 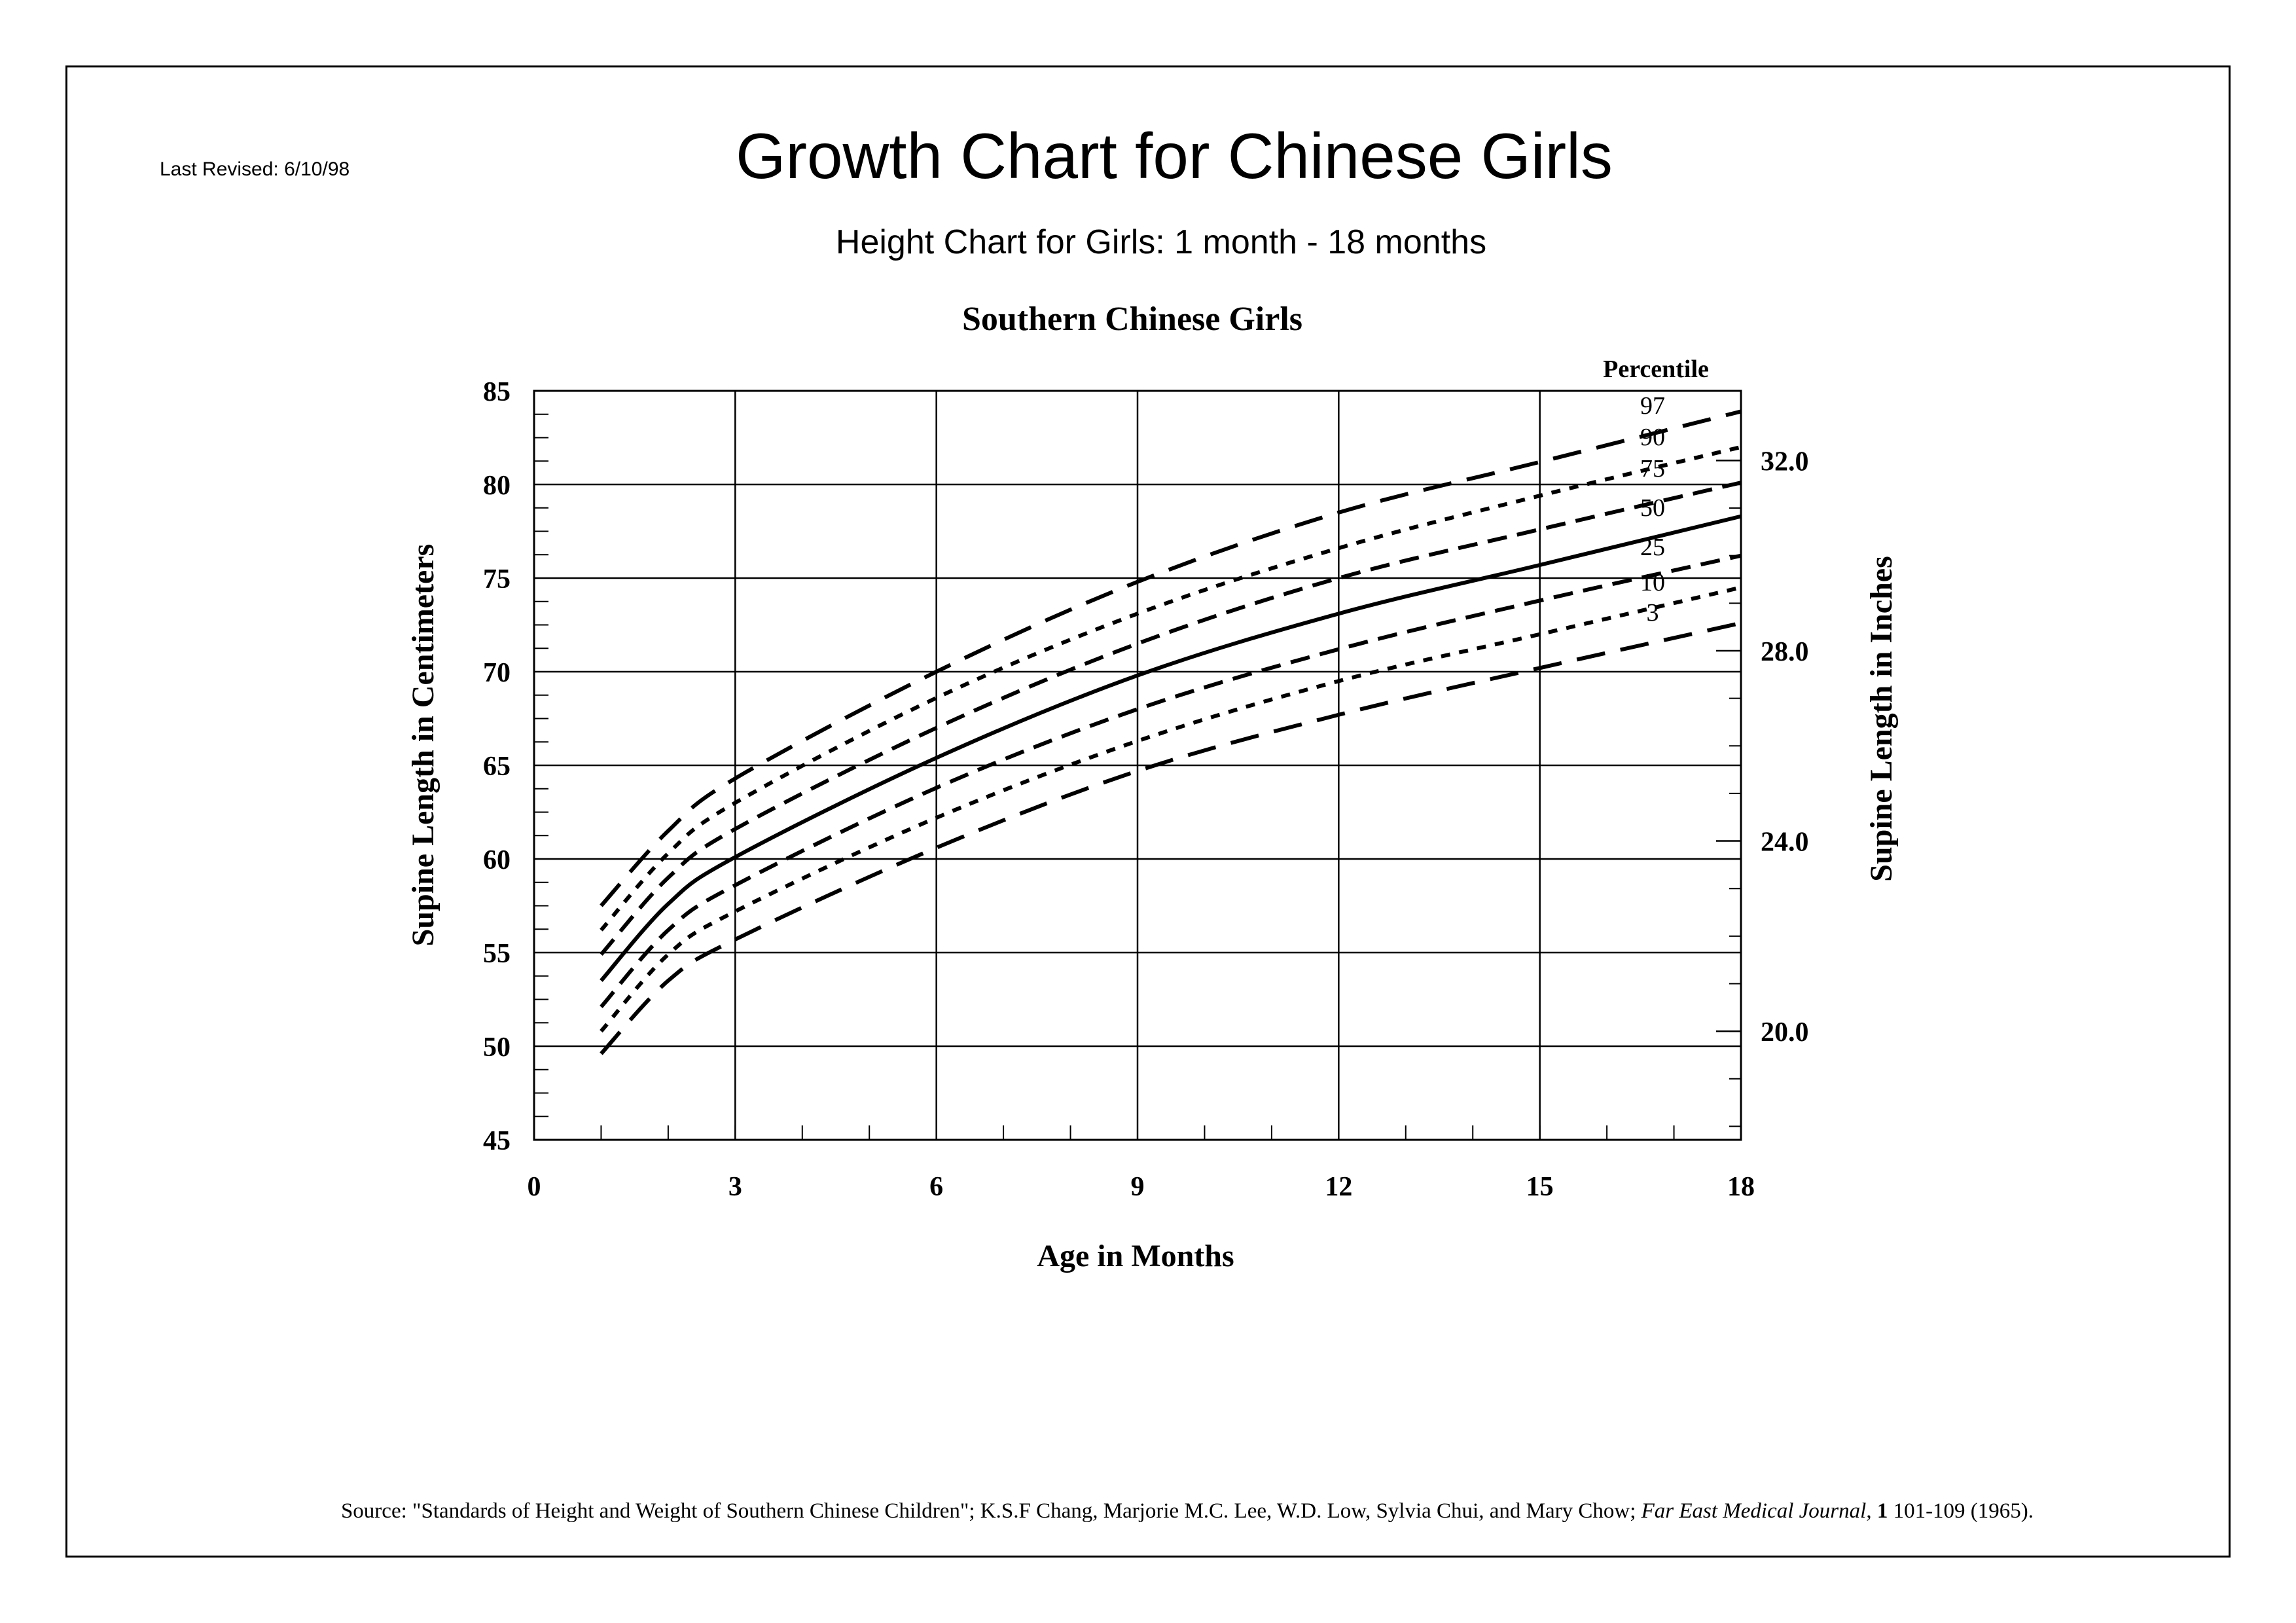 I want to click on chart-title: Southern Chinese Girls, so click(x=1132, y=319).